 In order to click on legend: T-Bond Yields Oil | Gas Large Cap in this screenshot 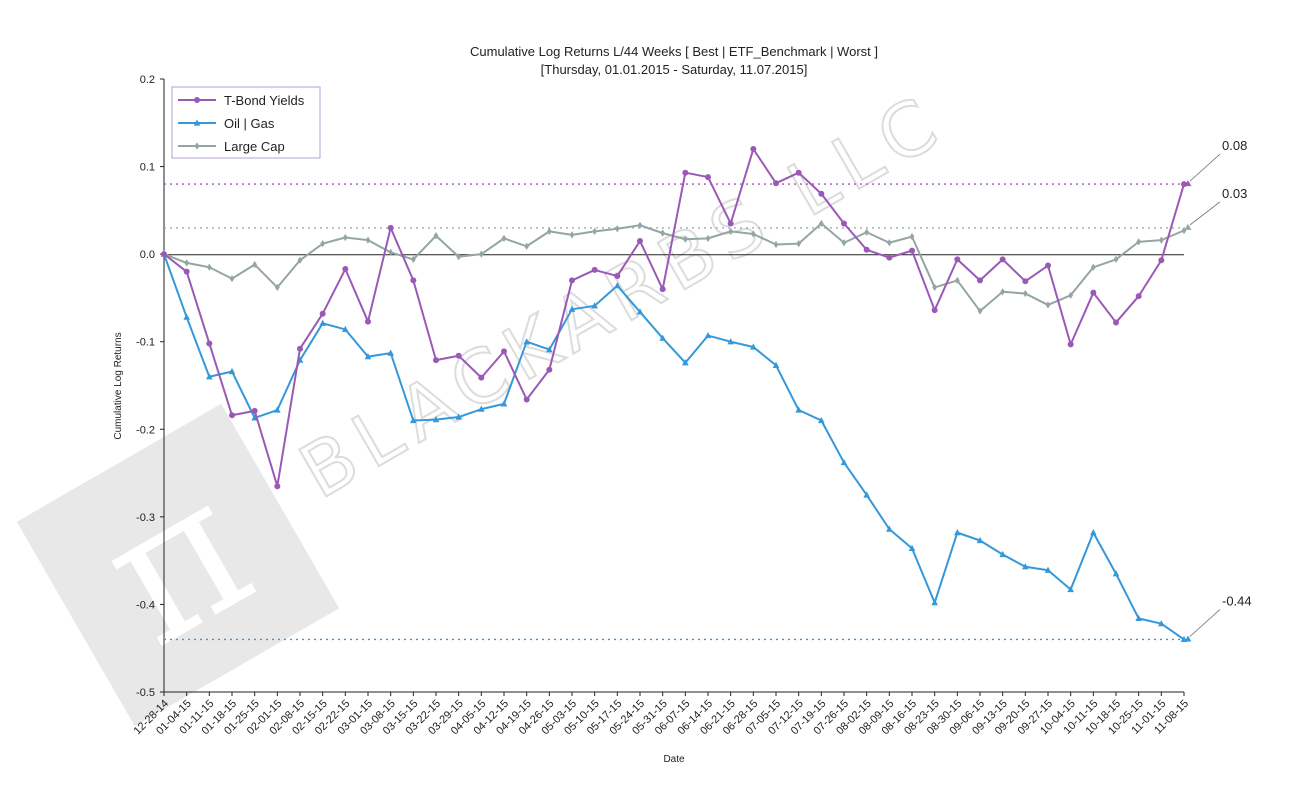, I will do `click(246, 122)`.